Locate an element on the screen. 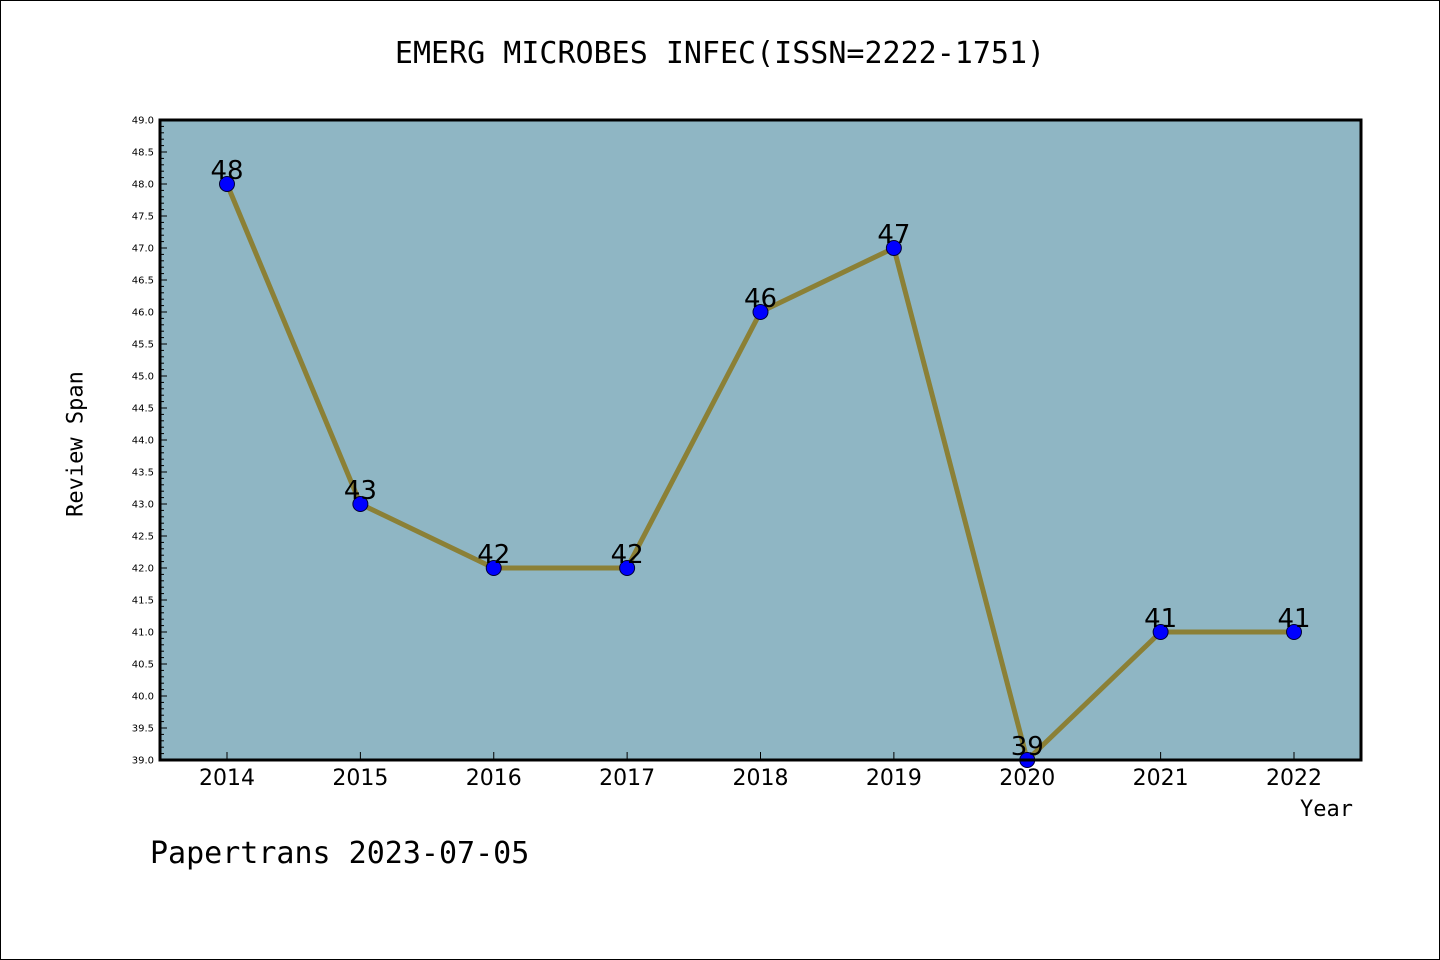  data-label: 39 is located at coordinates (1027, 747).